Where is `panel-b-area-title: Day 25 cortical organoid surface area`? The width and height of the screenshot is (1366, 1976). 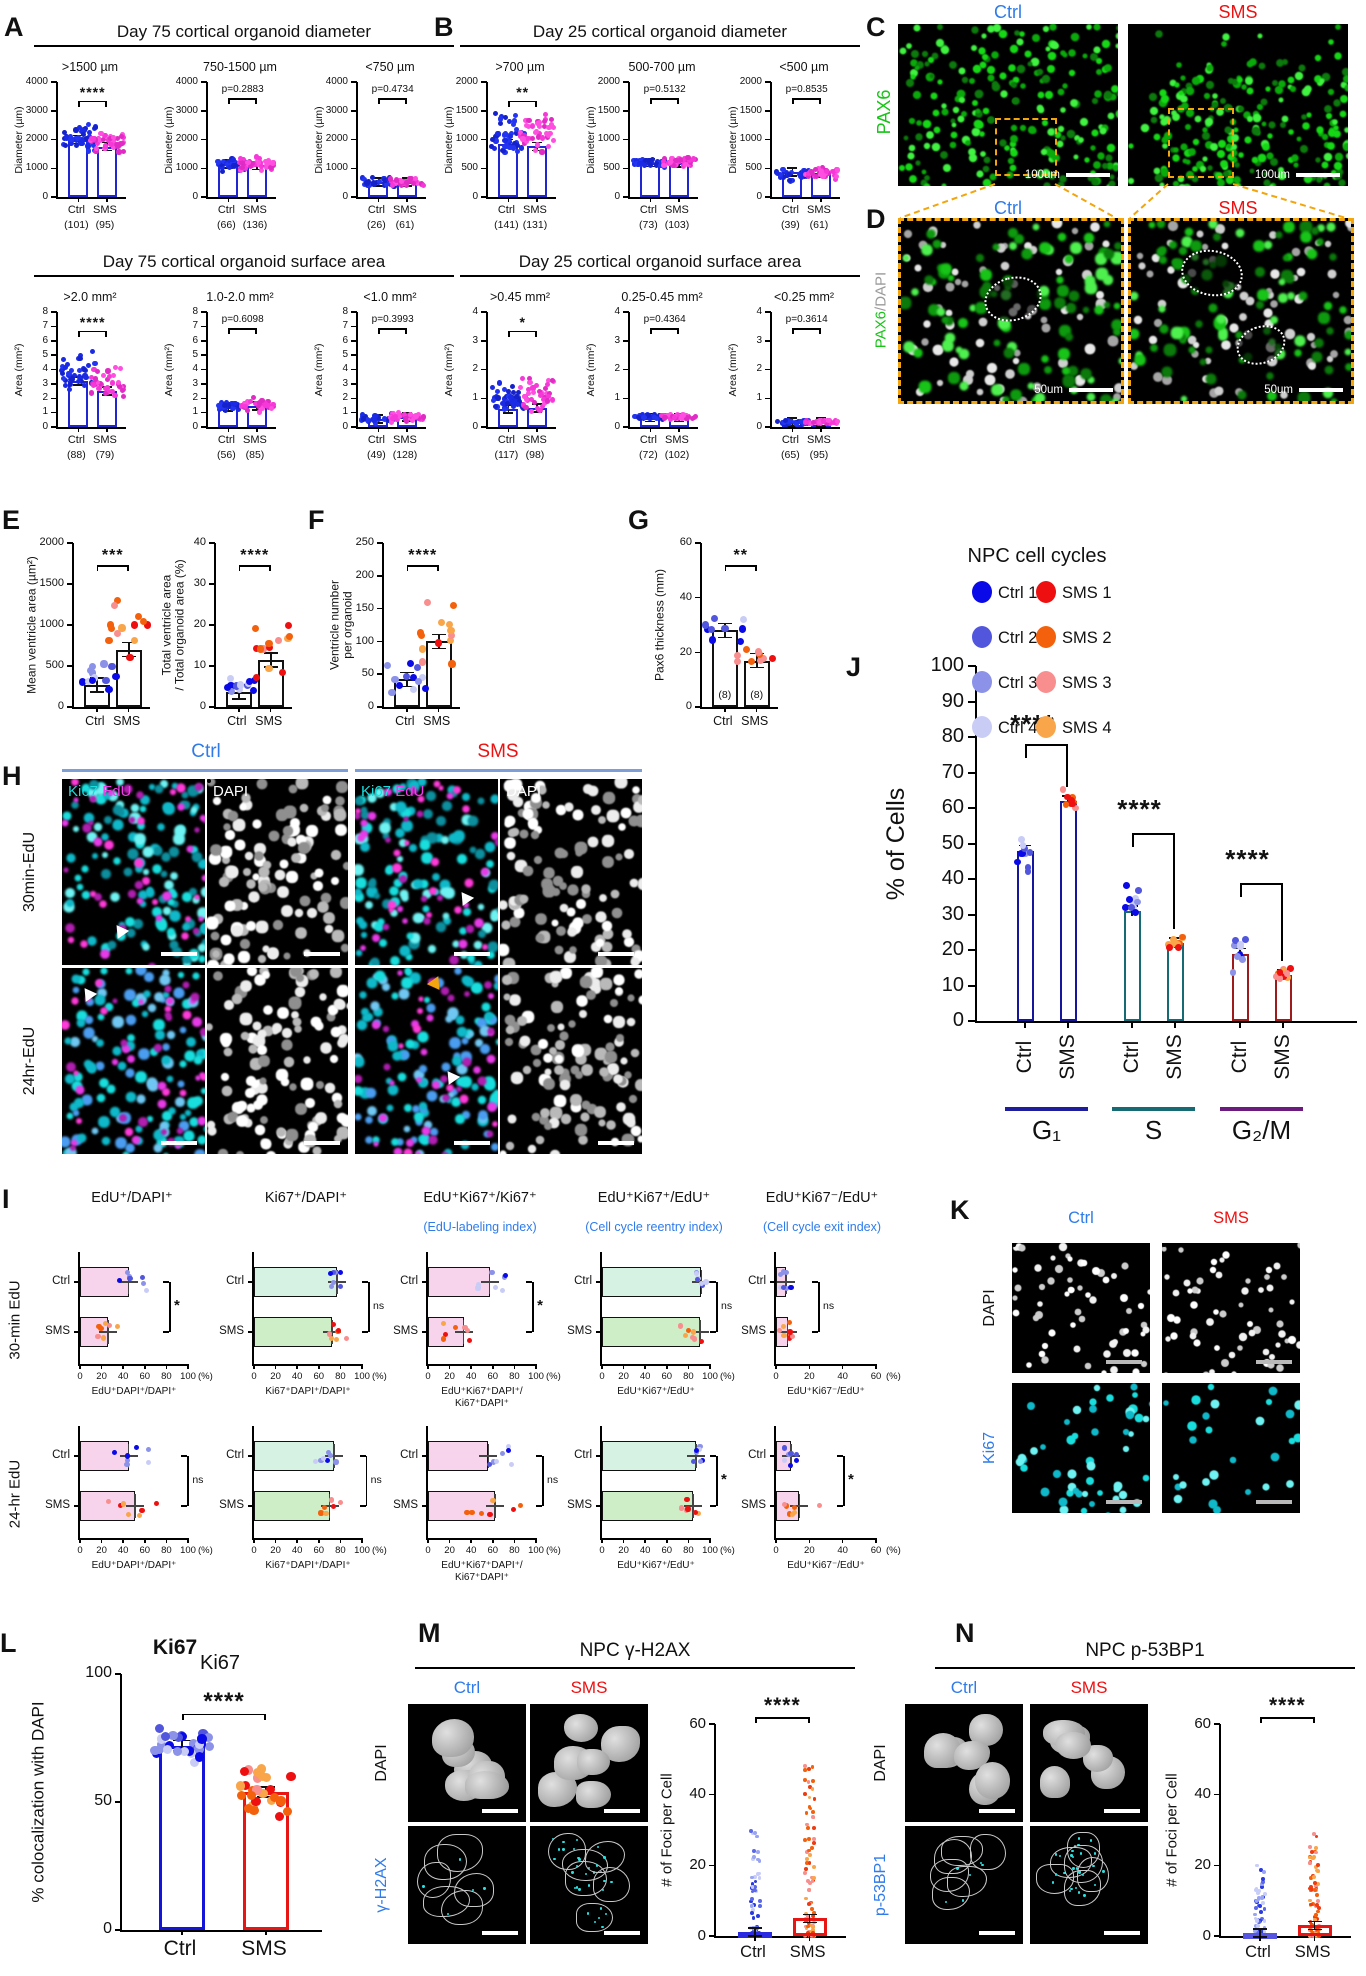 panel-b-area-title: Day 25 cortical organoid surface area is located at coordinates (660, 264).